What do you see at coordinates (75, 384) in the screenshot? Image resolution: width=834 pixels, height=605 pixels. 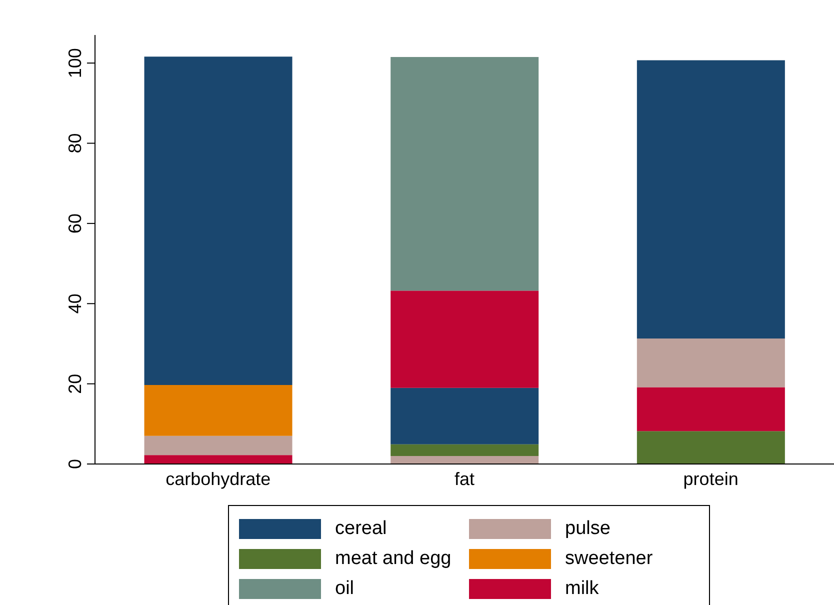 I see `y-tick-label: 20` at bounding box center [75, 384].